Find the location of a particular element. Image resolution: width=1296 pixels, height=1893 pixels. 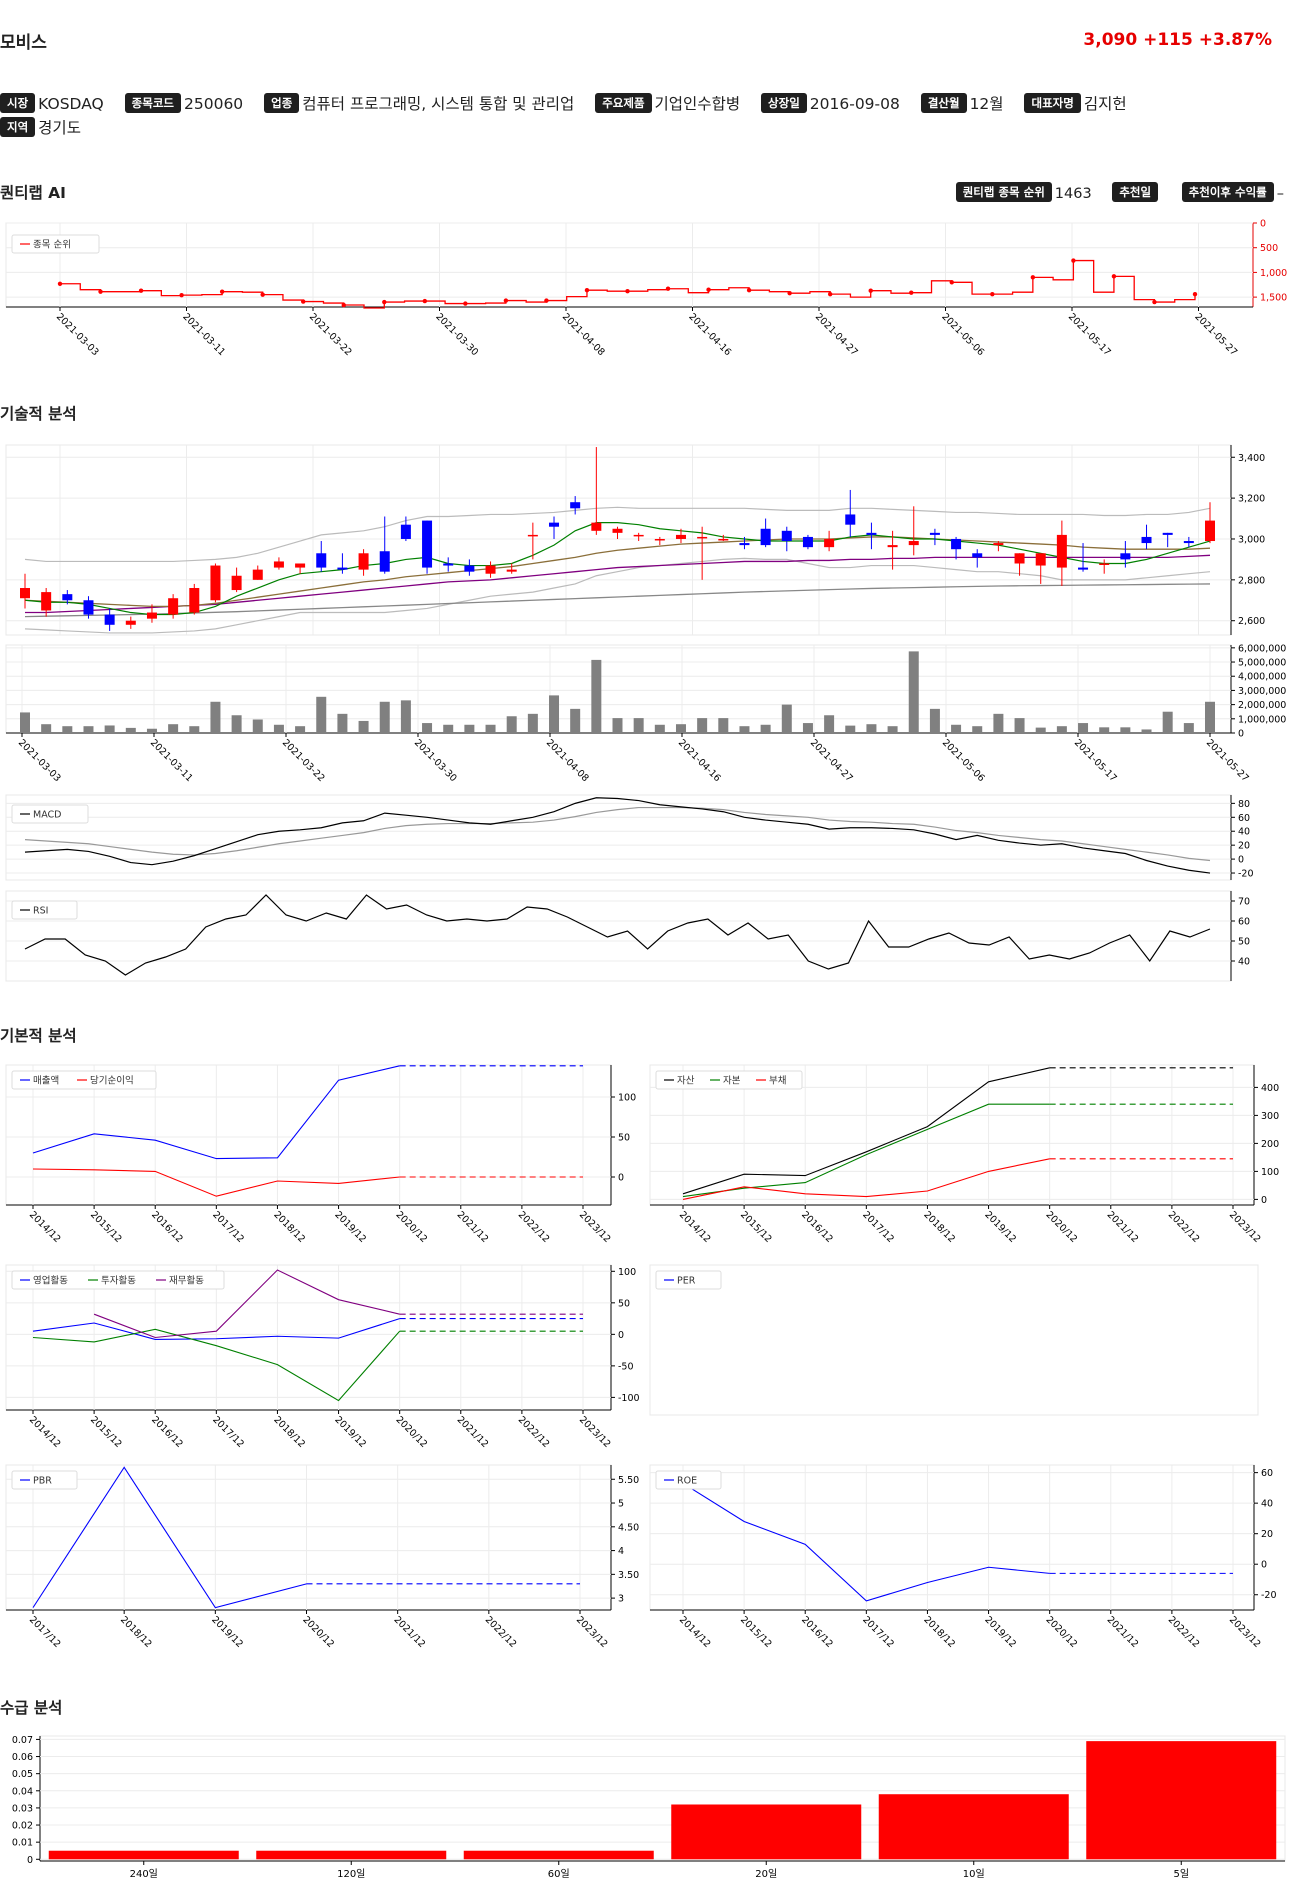

y-tick-label: 300 is located at coordinates (1270, 1116).